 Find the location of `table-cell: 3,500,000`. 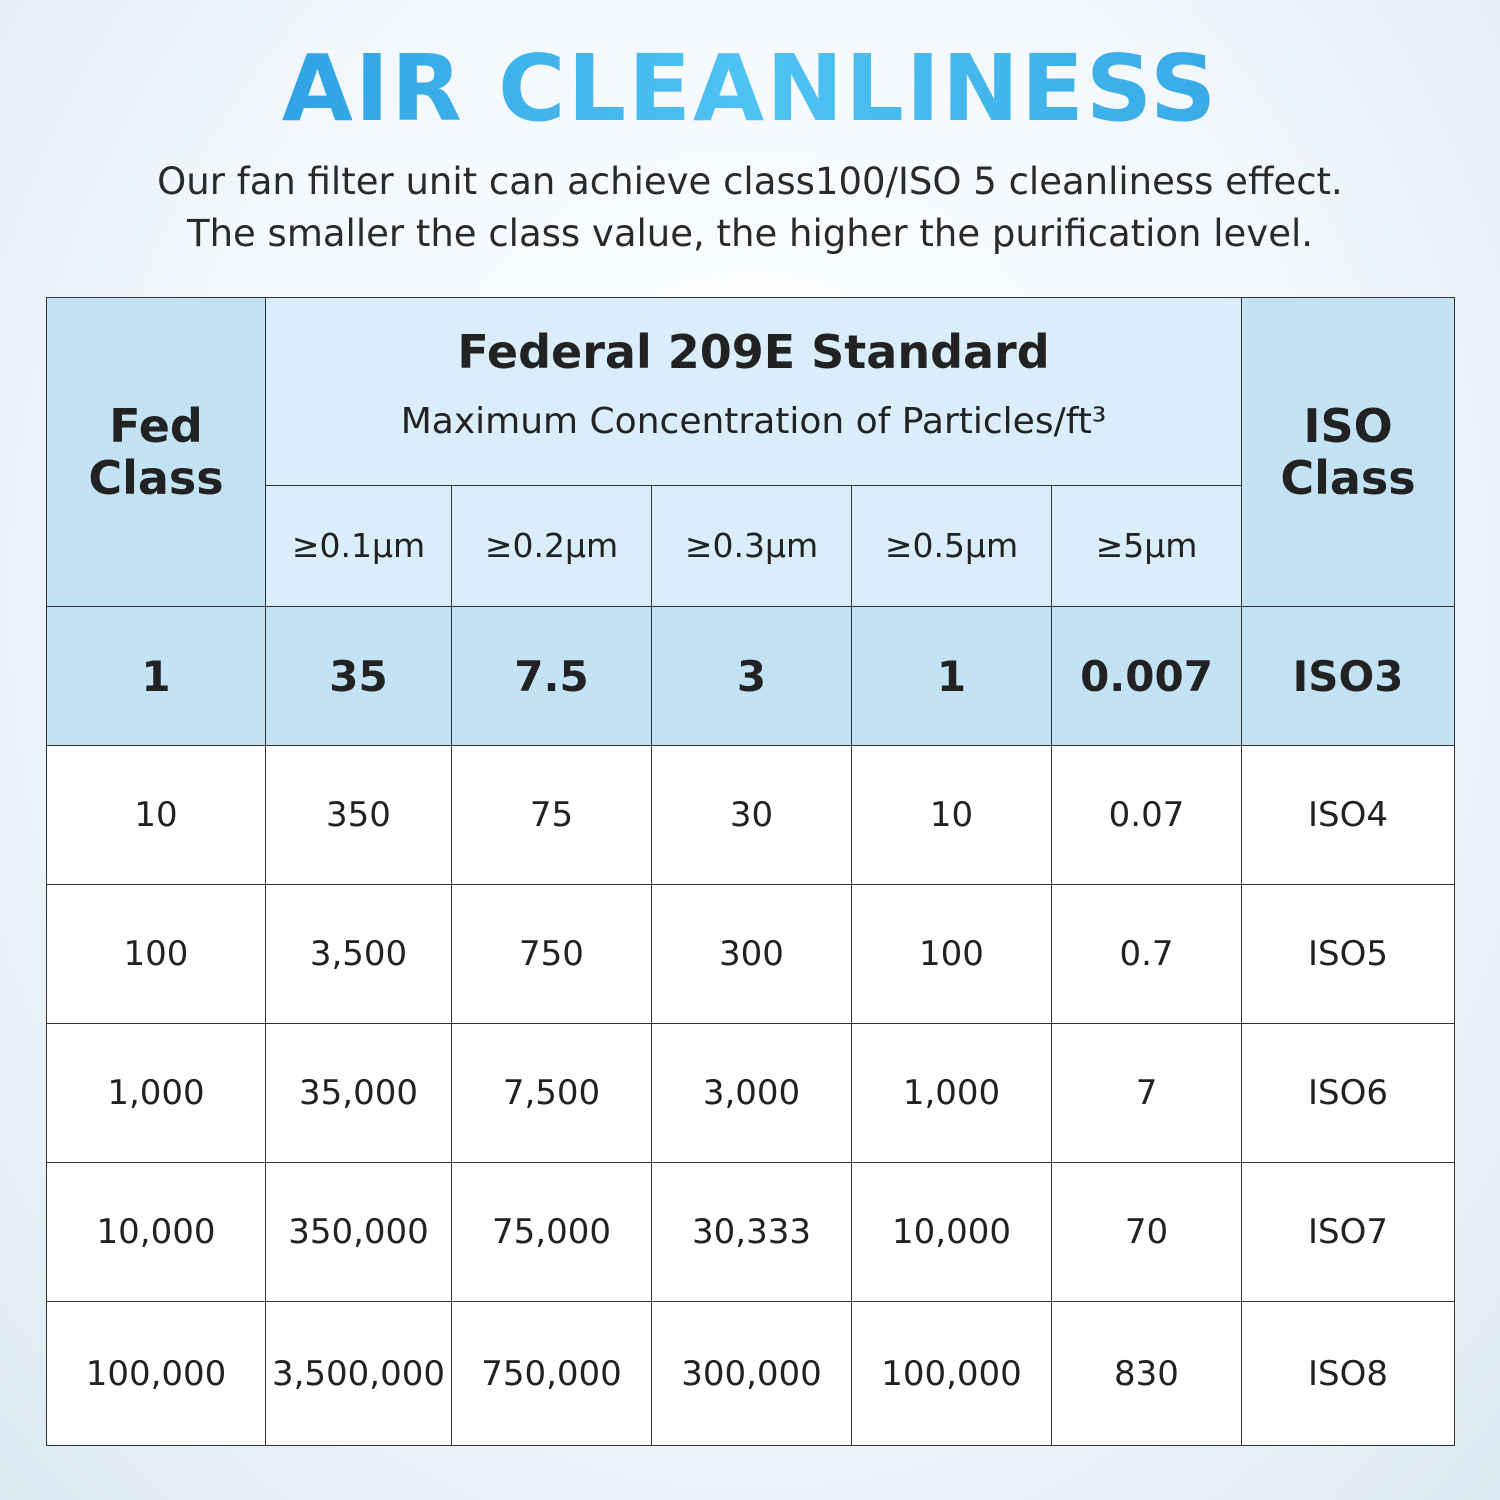

table-cell: 3,500,000 is located at coordinates (358, 1373).